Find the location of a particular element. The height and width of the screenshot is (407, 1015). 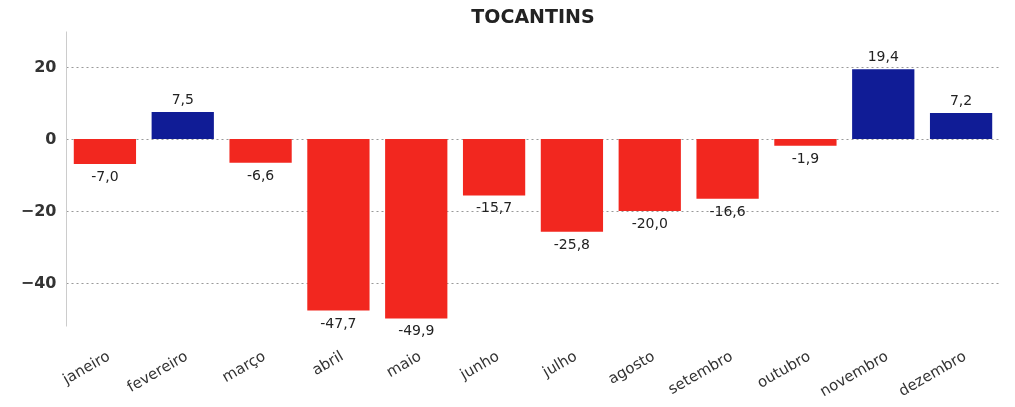

data-label: -7,0 is located at coordinates (105, 176).